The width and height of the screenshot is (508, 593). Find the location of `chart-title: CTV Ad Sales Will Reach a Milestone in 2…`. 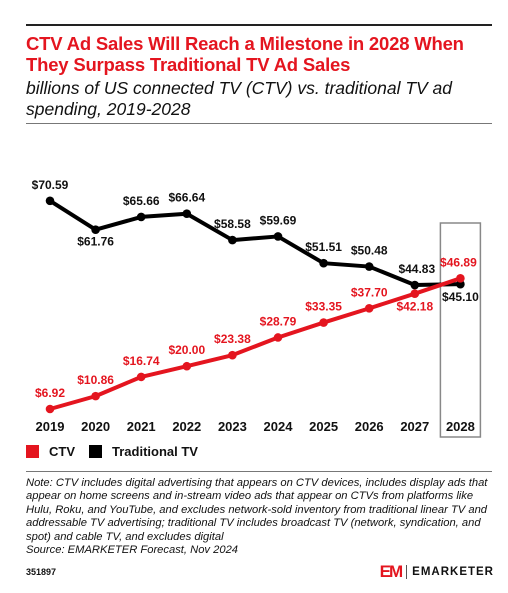

chart-title: CTV Ad Sales Will Reach a Milestone in 2… is located at coordinates (245, 54).